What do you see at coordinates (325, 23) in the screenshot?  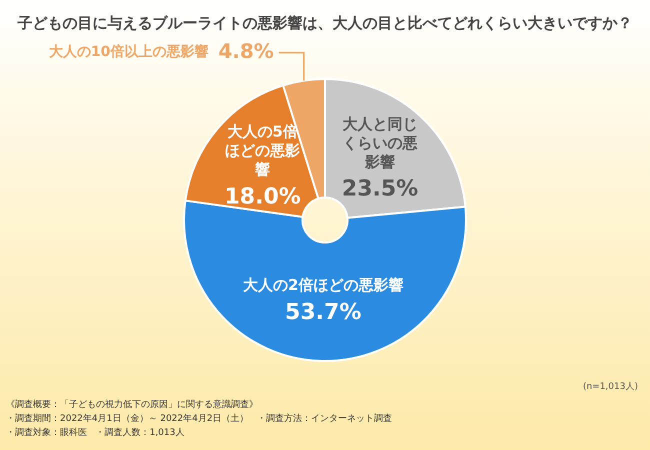 I see `chart-title: 子どもの目に与えるブルーライトの悪影響は、大人の目と比べてどれくらい大きいですか？` at bounding box center [325, 23].